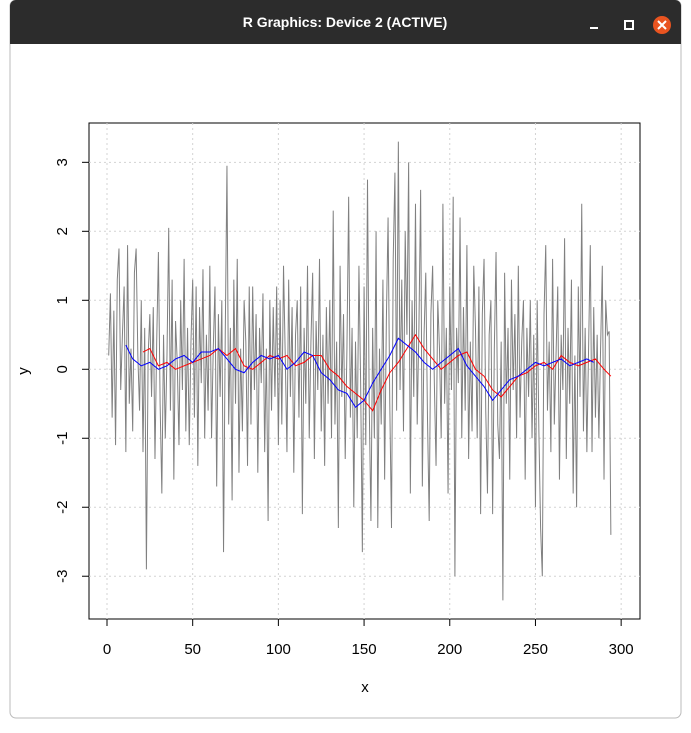 This screenshot has height=733, width=691. Describe the element at coordinates (535, 649) in the screenshot. I see `x-tick-label: 250` at that location.